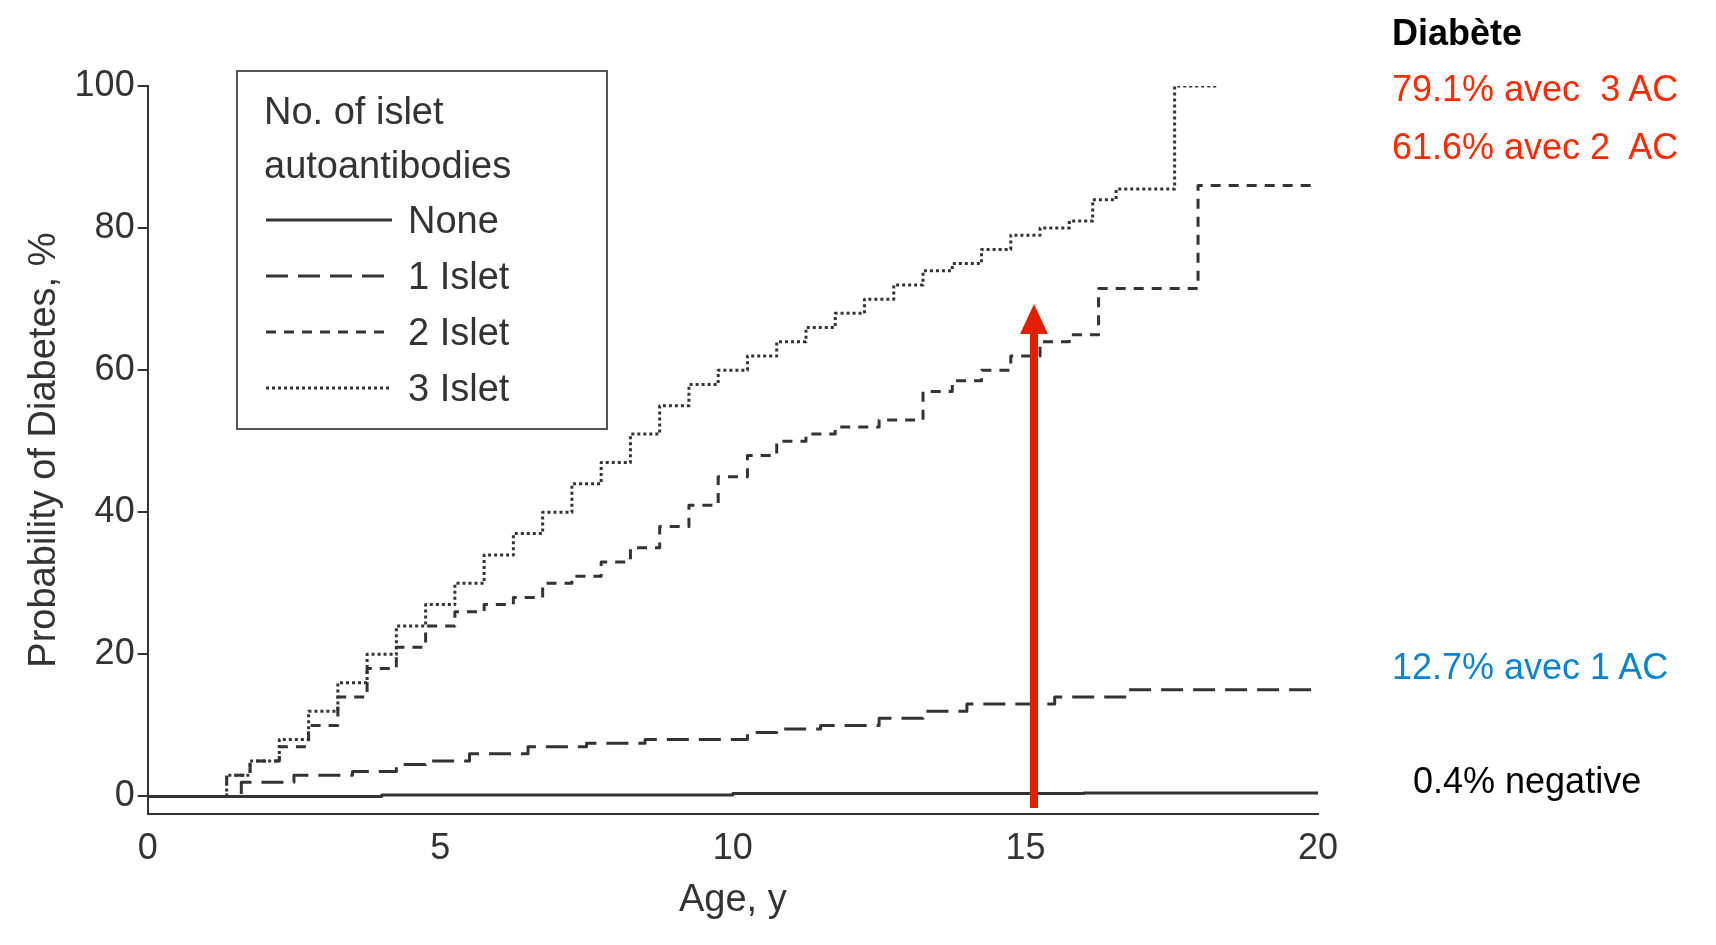 The image size is (1716, 945). What do you see at coordinates (1318, 846) in the screenshot?
I see `x-tick-label: 20` at bounding box center [1318, 846].